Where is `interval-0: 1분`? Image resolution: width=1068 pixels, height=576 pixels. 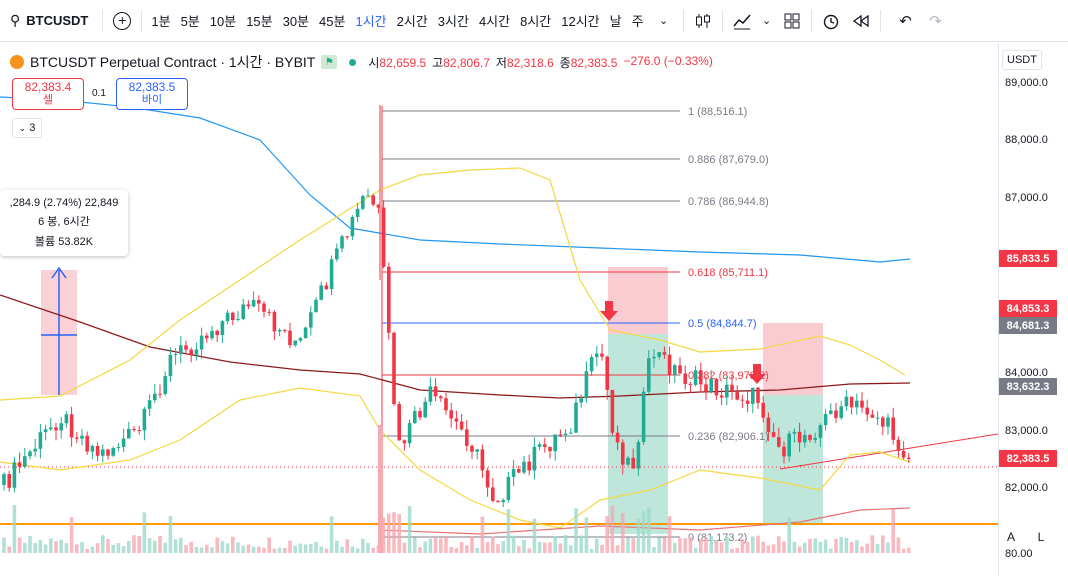 interval-0: 1분 is located at coordinates (161, 21).